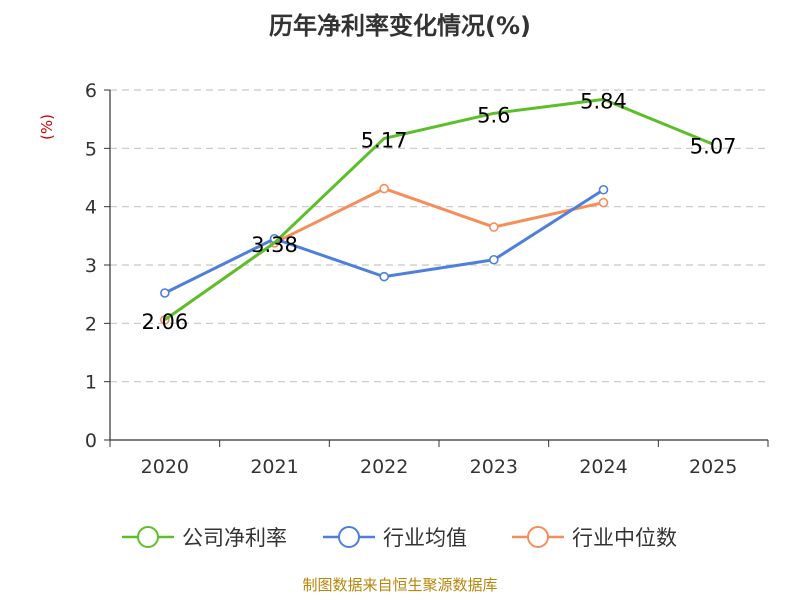  I want to click on chart-title: 历年净利率变化情况(%), so click(400, 26).